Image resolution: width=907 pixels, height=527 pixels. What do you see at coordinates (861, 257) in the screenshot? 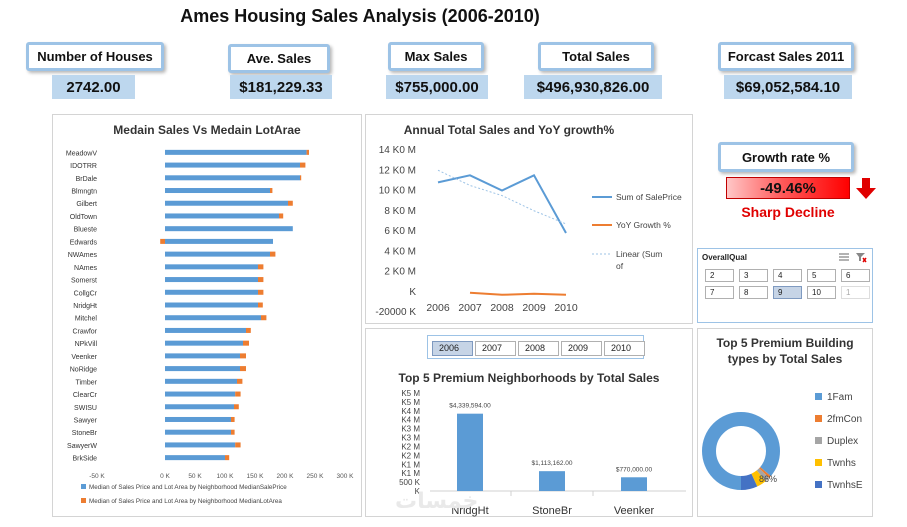
I see `clear-filter-icon` at bounding box center [861, 257].